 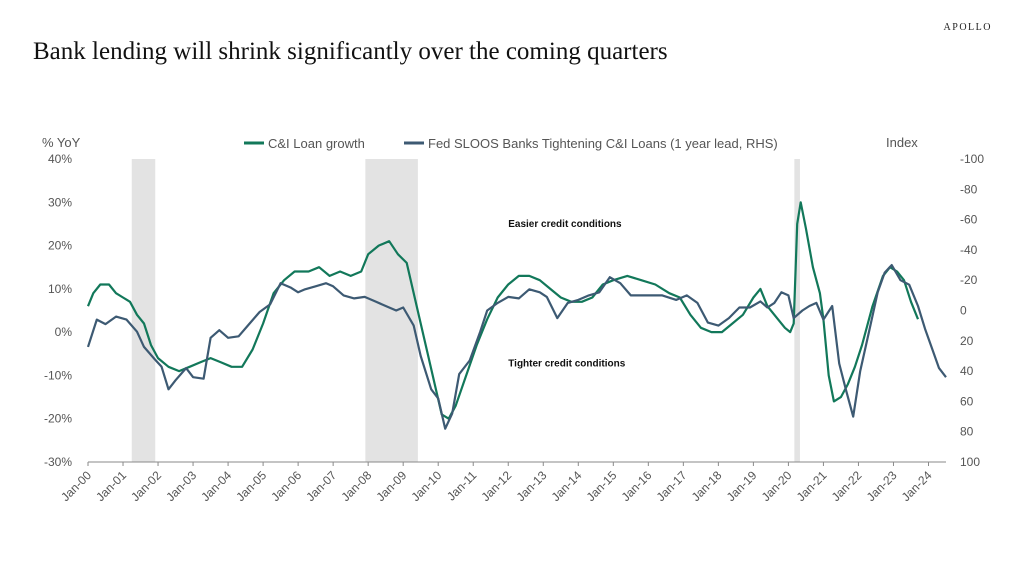 What do you see at coordinates (60, 246) in the screenshot?
I see `left-tick-label: 20%` at bounding box center [60, 246].